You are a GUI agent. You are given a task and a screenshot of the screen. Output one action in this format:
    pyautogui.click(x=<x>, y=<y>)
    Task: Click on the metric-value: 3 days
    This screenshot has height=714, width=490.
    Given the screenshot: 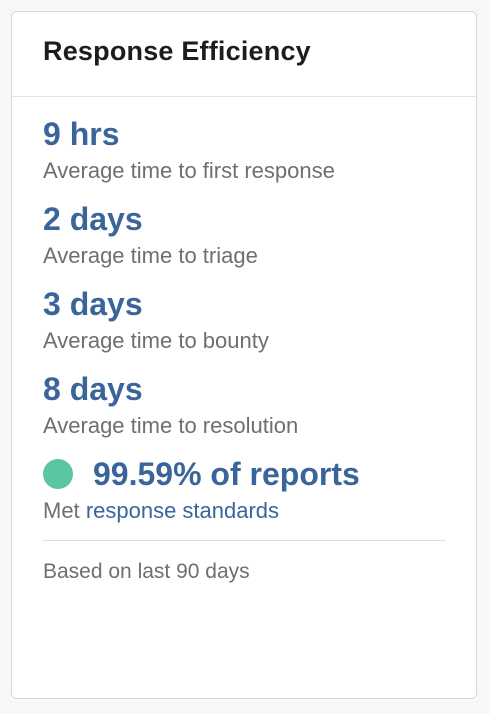 What is the action you would take?
    pyautogui.click(x=93, y=304)
    